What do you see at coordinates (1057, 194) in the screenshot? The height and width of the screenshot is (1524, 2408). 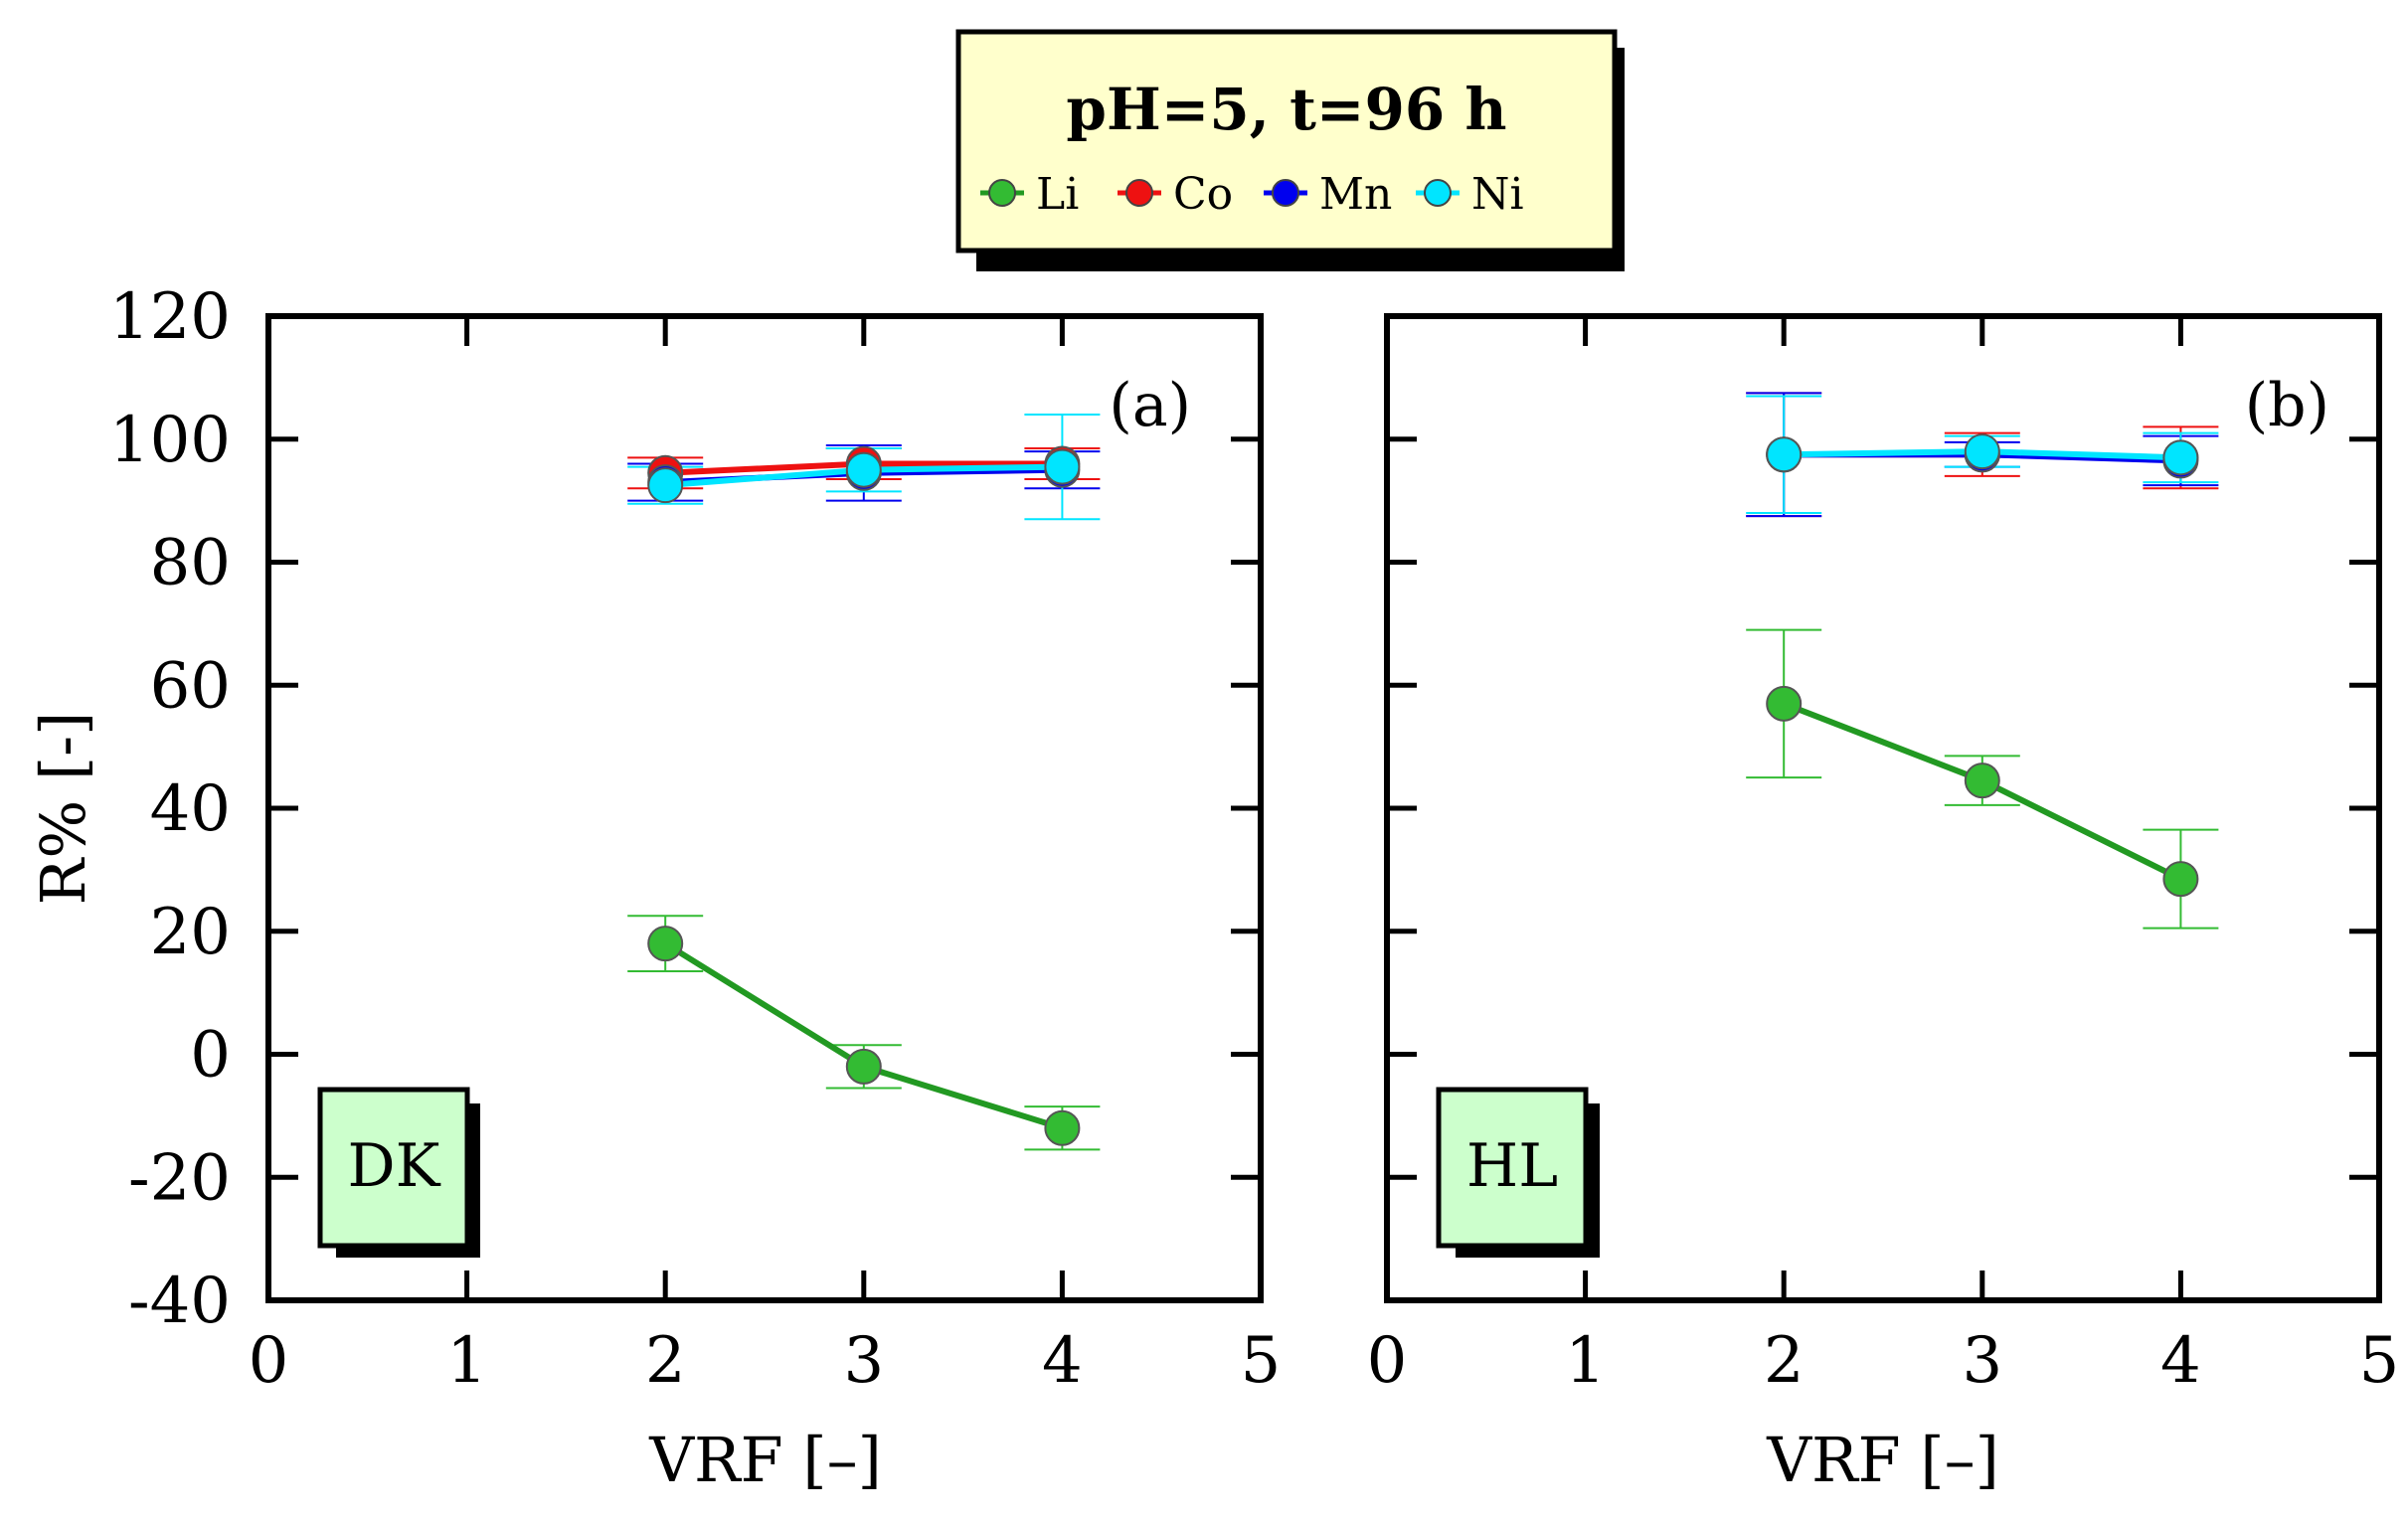 I see `legend-label-li: Li` at bounding box center [1057, 194].